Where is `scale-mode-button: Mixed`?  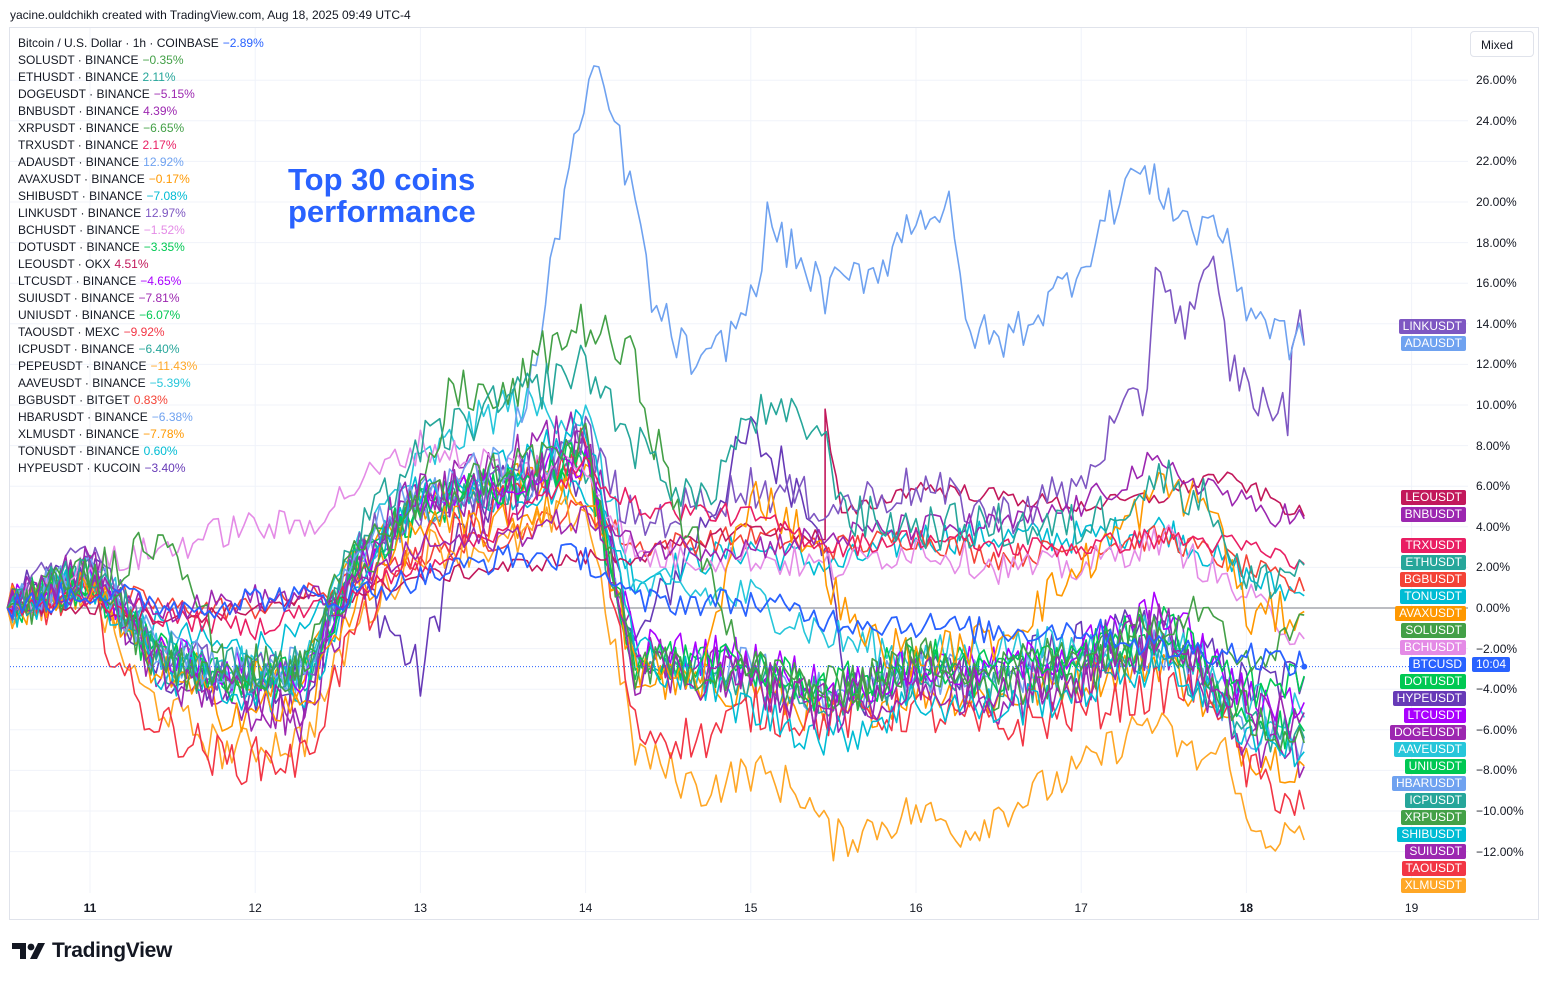
scale-mode-button: Mixed is located at coordinates (1502, 44).